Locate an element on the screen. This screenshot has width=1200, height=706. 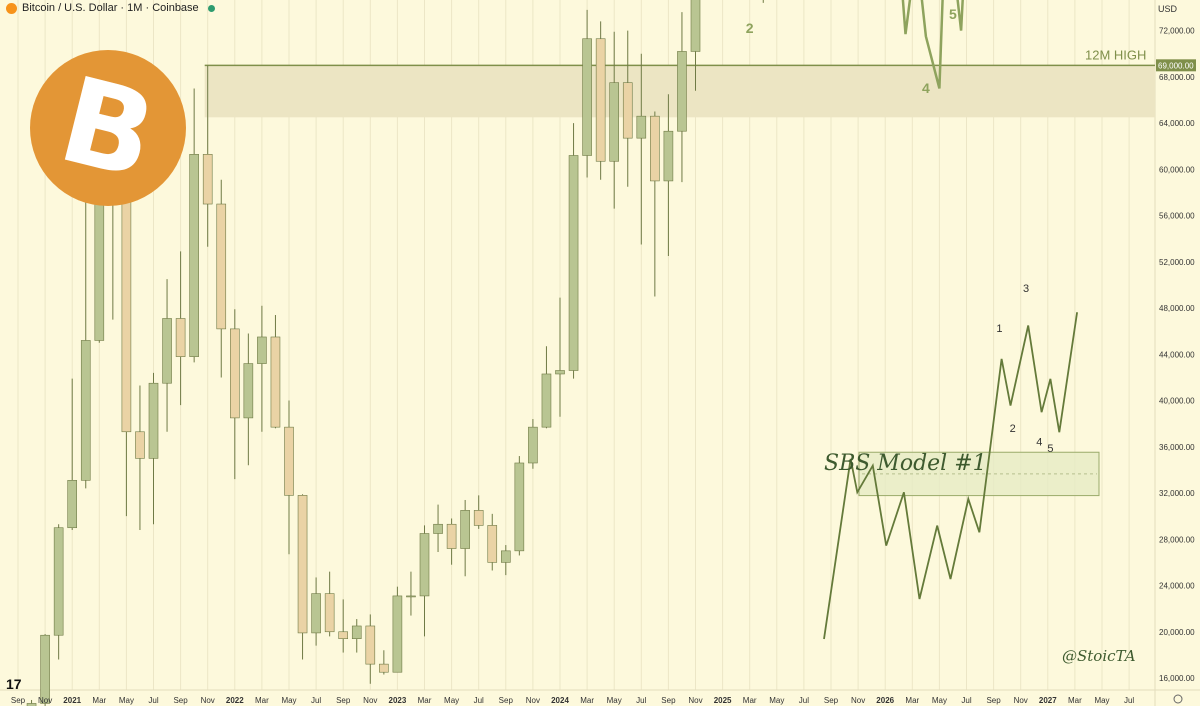
x-tick-label: 2026 is located at coordinates (885, 700).